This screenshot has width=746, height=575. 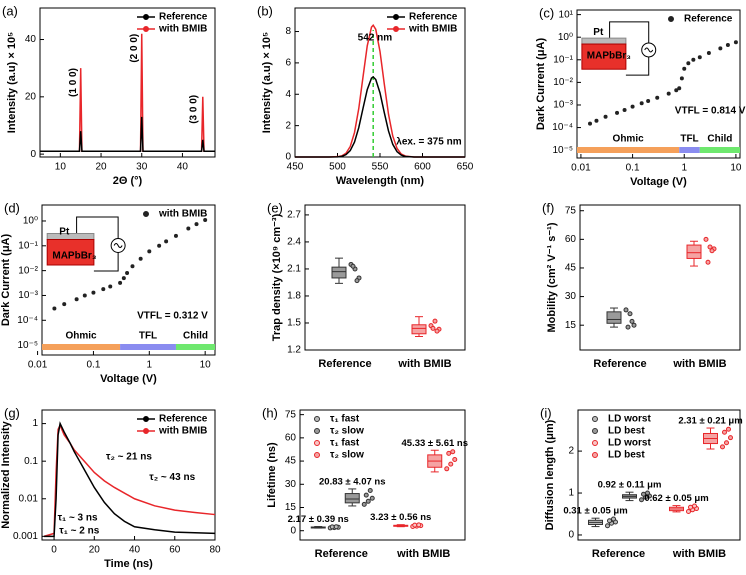 I want to click on annotation: (1 0 0), so click(x=73, y=82).